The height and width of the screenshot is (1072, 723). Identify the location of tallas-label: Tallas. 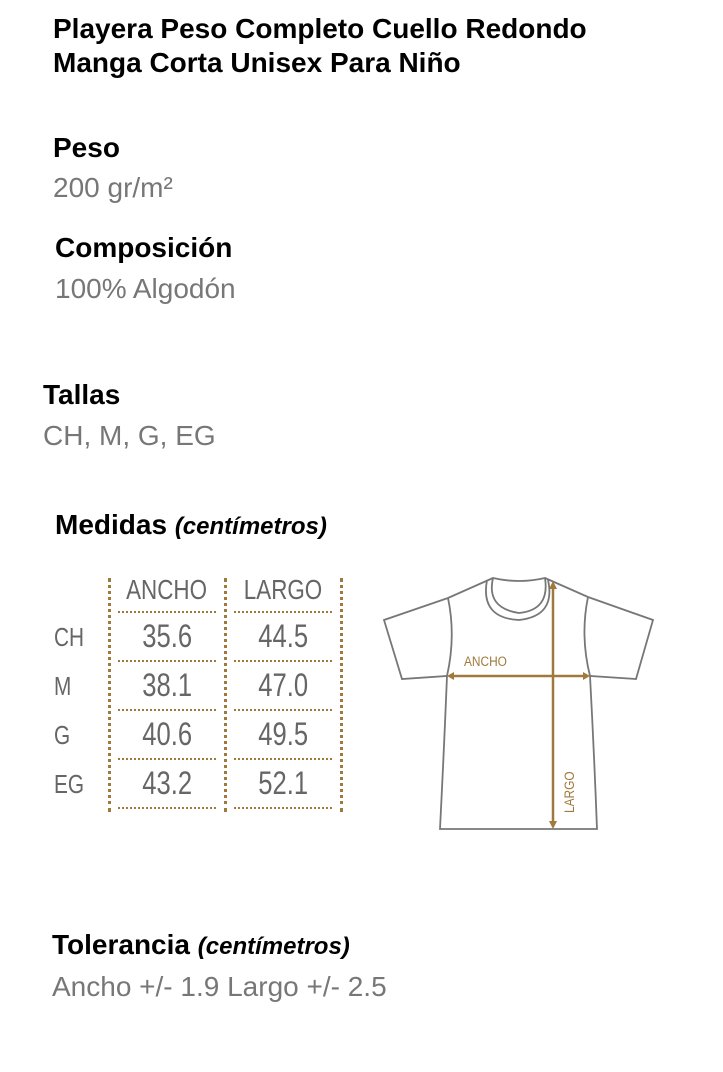
(82, 394).